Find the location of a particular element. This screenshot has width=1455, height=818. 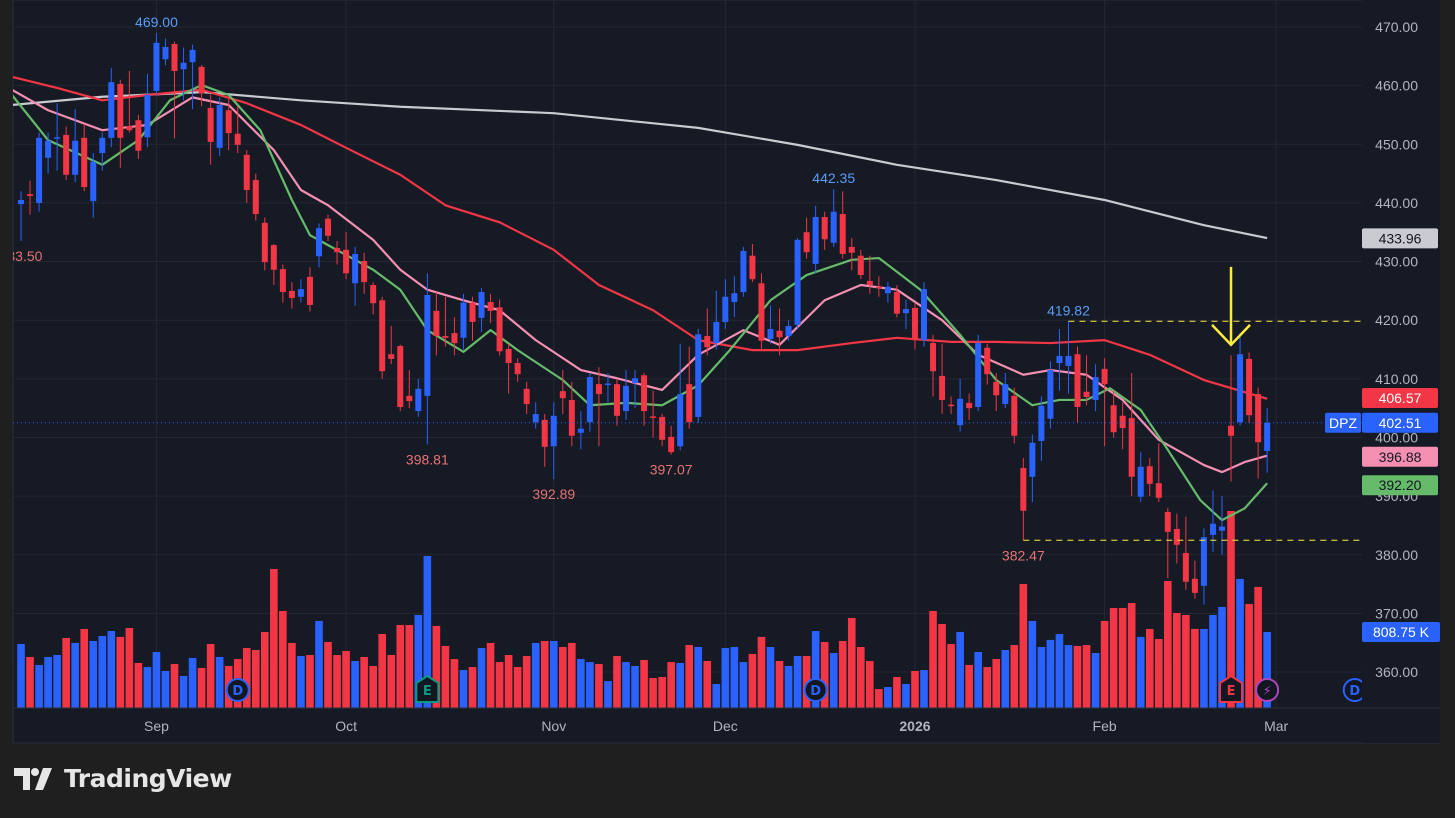

high-price-label: 442.35 is located at coordinates (833, 178).